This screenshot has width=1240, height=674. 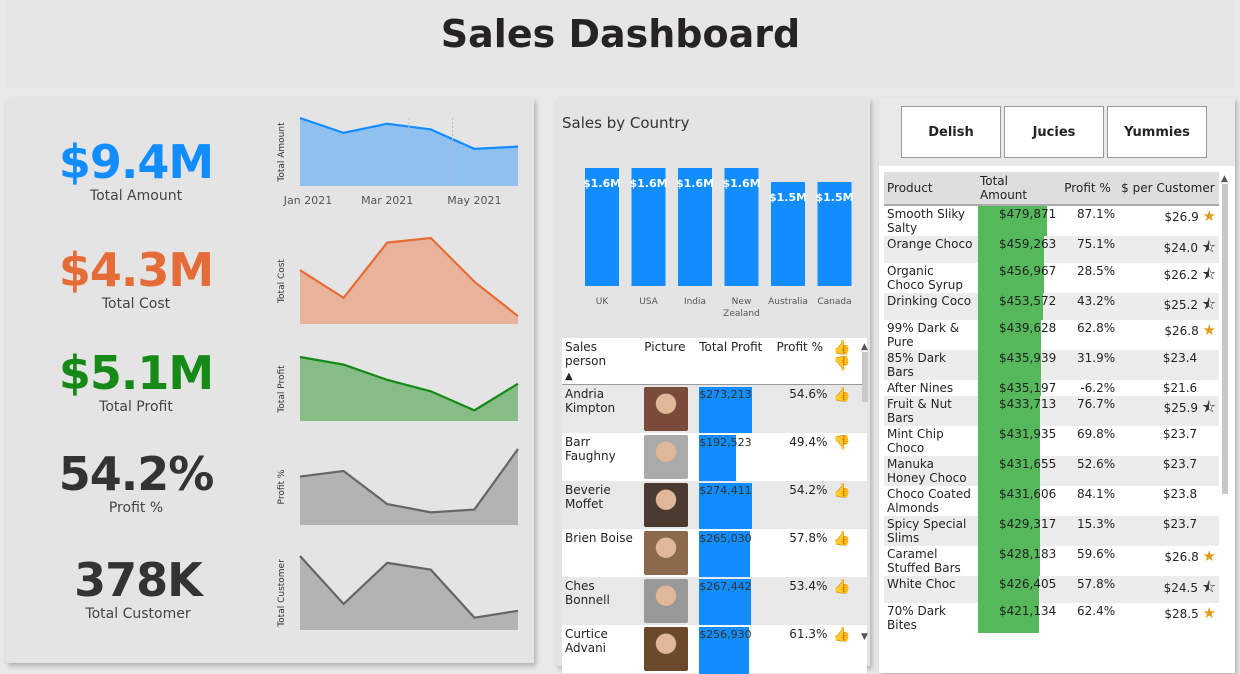 I want to click on per-customer-cell: $28.5 ★, so click(x=1168, y=618).